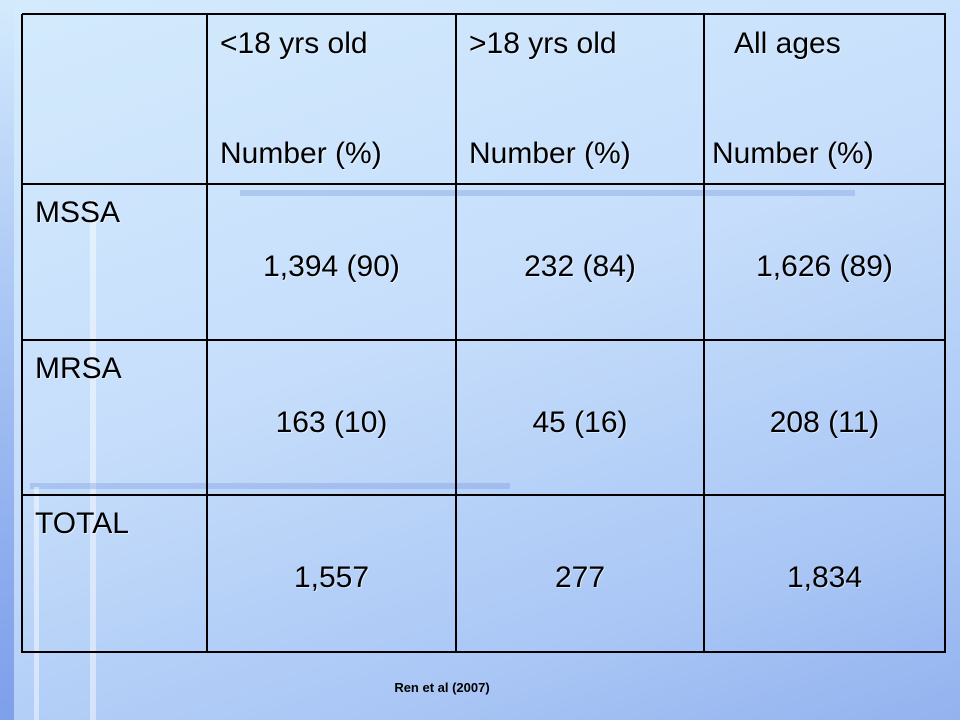 The image size is (960, 720). What do you see at coordinates (78, 212) in the screenshot?
I see `row-label: MSSA` at bounding box center [78, 212].